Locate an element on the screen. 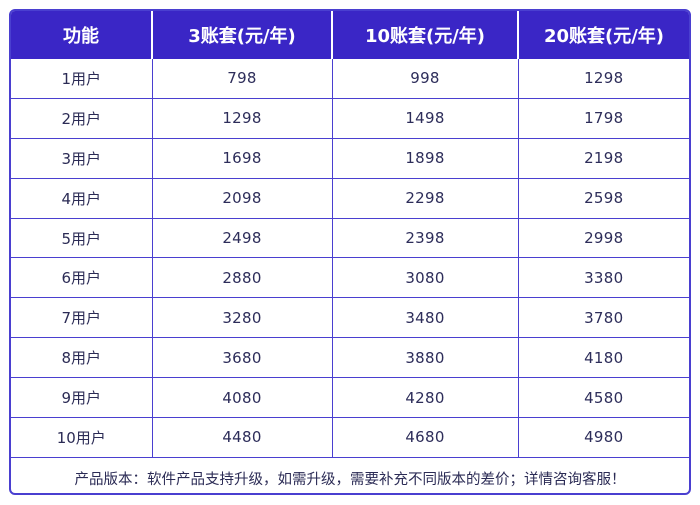 The height and width of the screenshot is (505, 700). table-row: 10用户 4480 4680 4980 is located at coordinates (350, 437).